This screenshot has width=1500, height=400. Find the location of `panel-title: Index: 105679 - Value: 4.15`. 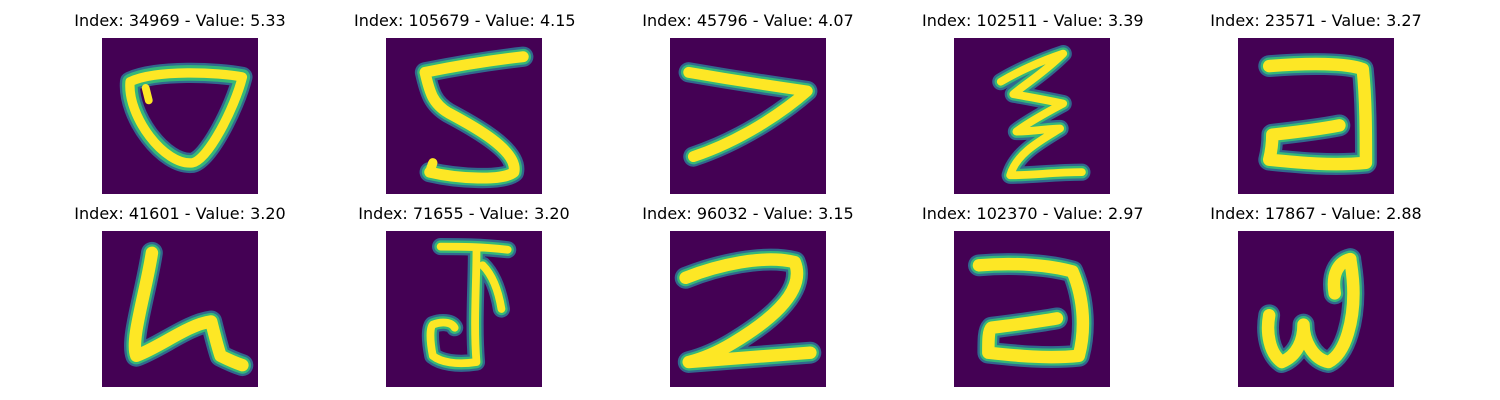

panel-title: Index: 105679 - Value: 4.15 is located at coordinates (465, 20).